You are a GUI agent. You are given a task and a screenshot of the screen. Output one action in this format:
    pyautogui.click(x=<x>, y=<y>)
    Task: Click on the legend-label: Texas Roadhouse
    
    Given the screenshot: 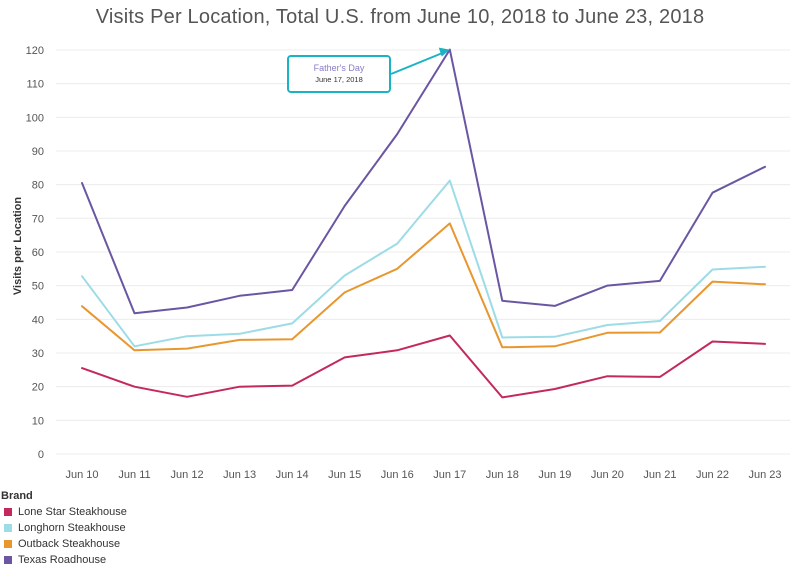 What is the action you would take?
    pyautogui.click(x=62, y=560)
    